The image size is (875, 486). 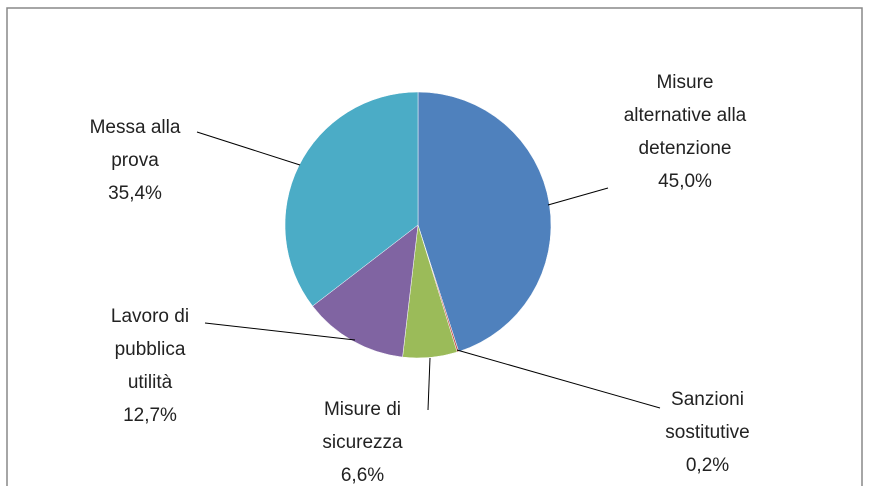 I want to click on category-label: Sanzioni sostitutive, so click(x=707, y=416).